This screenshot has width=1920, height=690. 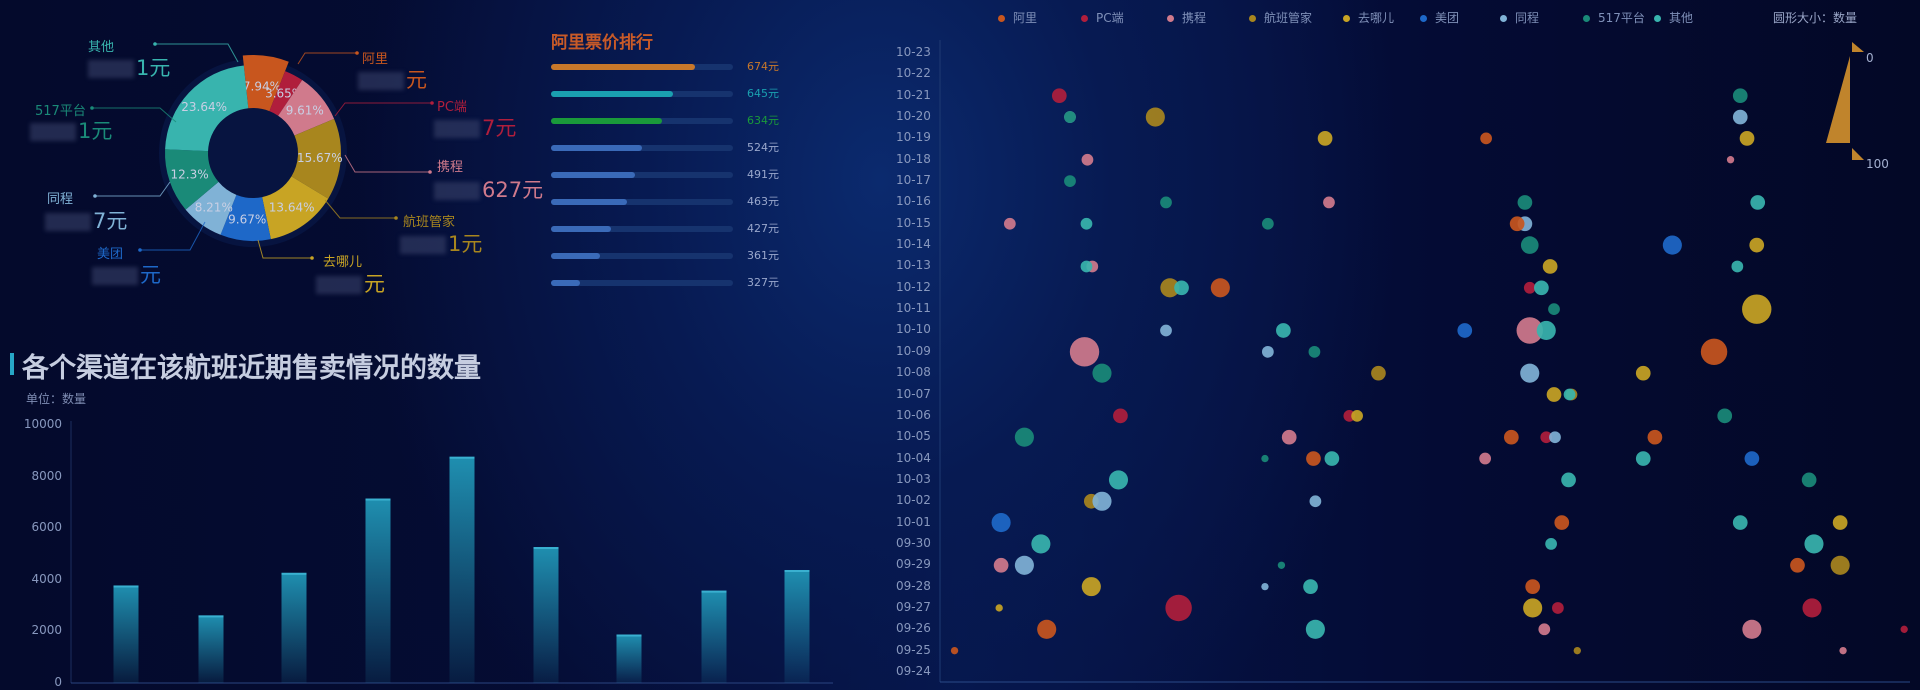 I want to click on legend-item-美团: 美团, so click(x=1439, y=17).